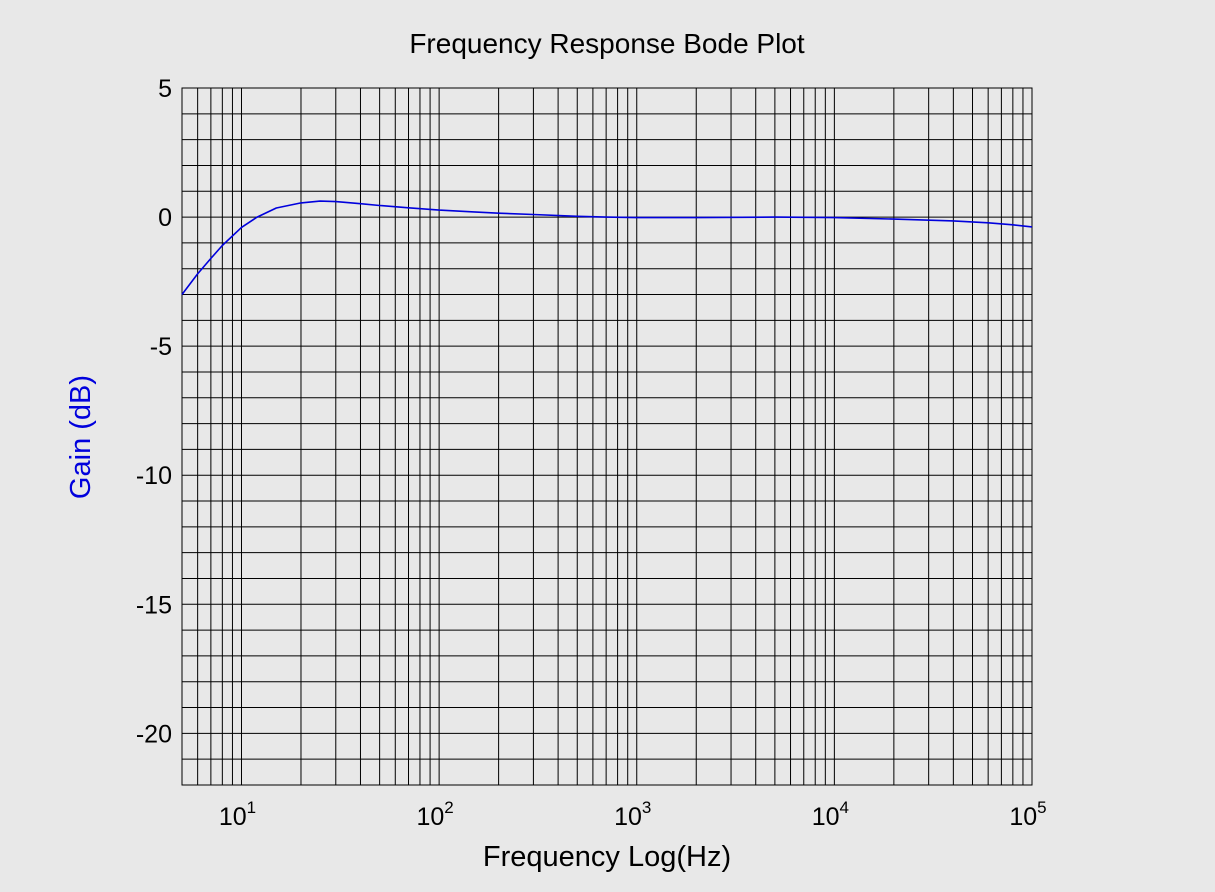 This screenshot has height=892, width=1215. What do you see at coordinates (154, 476) in the screenshot?
I see `y-tick-label: -10` at bounding box center [154, 476].